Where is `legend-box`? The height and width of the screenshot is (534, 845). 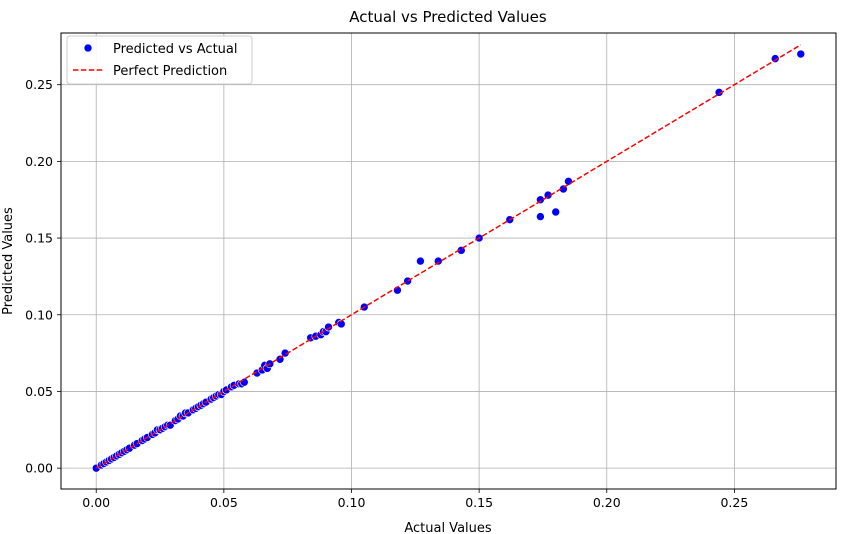
legend-box is located at coordinates (159, 60).